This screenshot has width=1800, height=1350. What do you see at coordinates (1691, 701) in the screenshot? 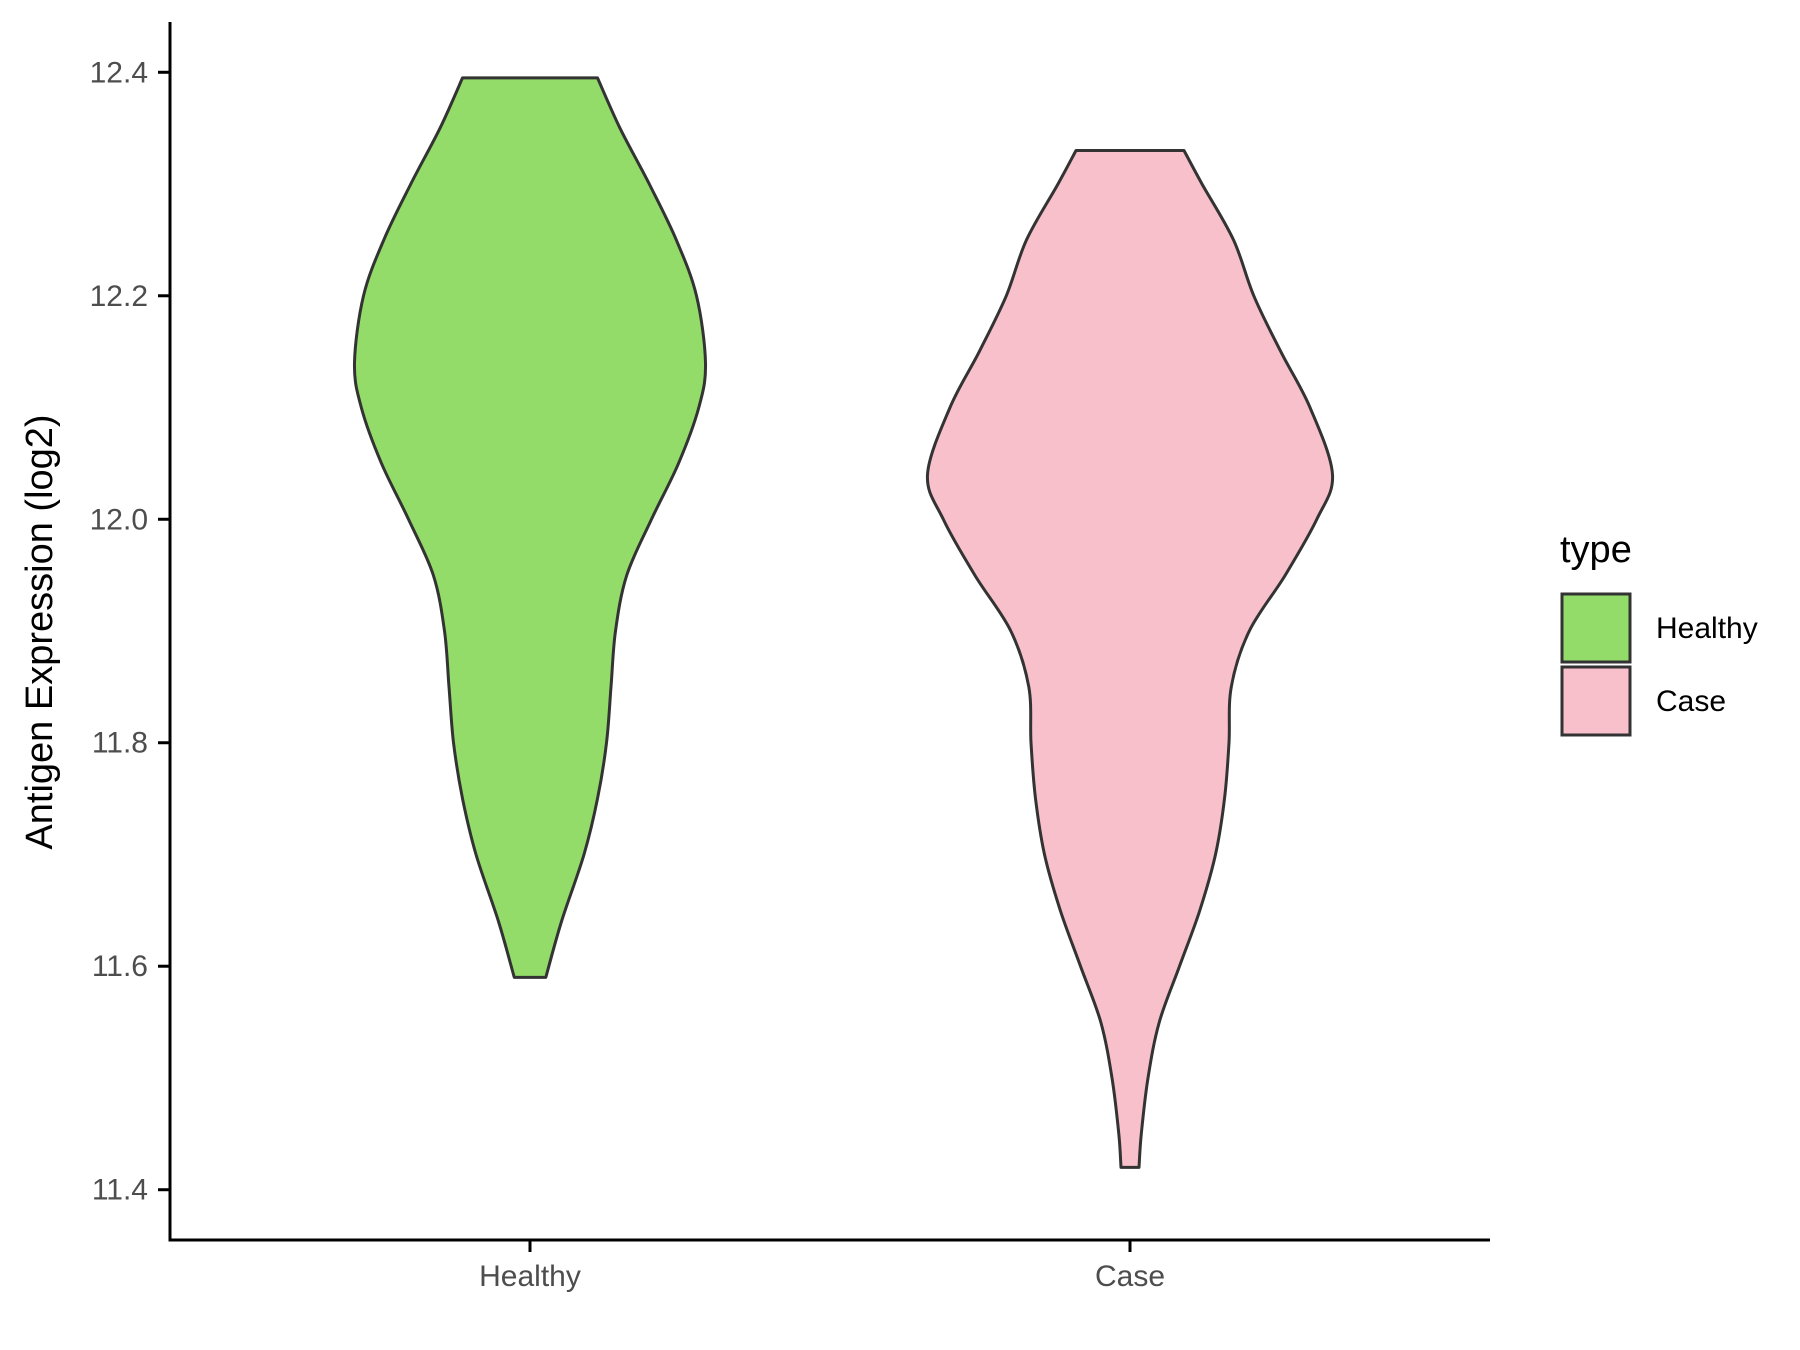
I see `legend-label-case: Case` at bounding box center [1691, 701].